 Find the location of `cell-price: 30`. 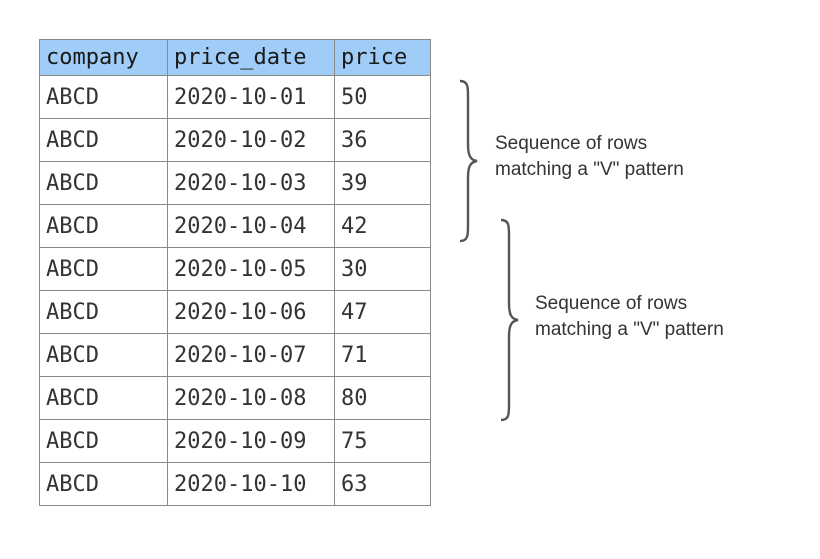

cell-price: 30 is located at coordinates (382, 269).